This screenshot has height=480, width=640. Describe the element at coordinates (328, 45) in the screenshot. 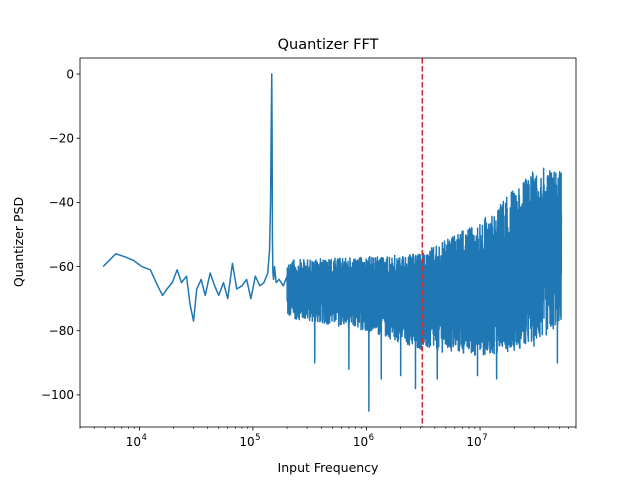

I see `chart-title: Quantizer FFT` at that location.